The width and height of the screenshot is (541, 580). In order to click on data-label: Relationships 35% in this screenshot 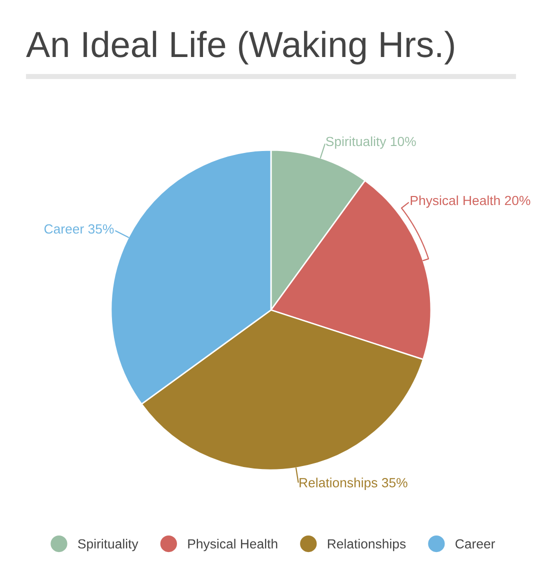, I will do `click(354, 484)`.